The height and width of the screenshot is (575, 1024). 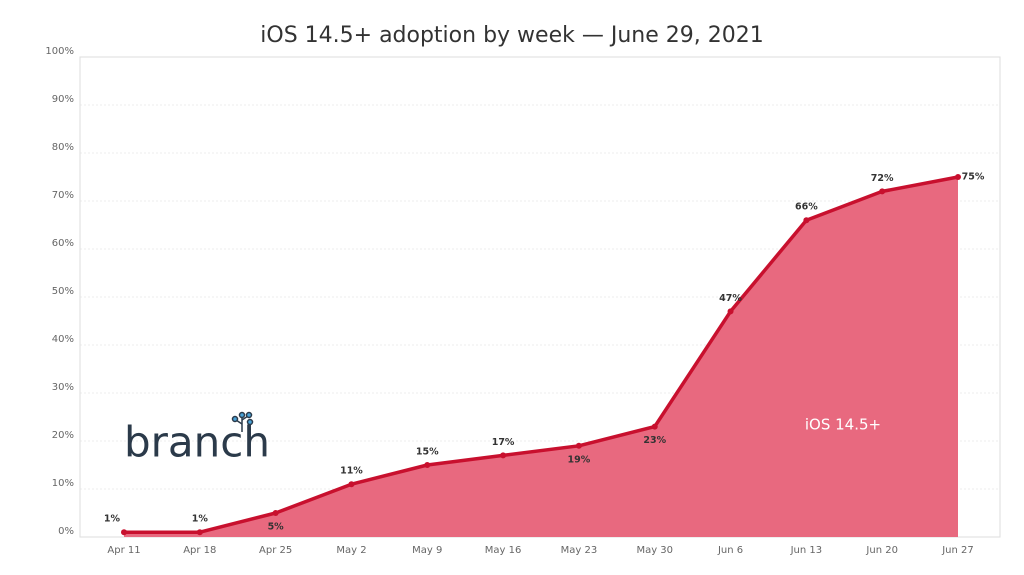 I want to click on logo-icon, so click(x=242, y=421).